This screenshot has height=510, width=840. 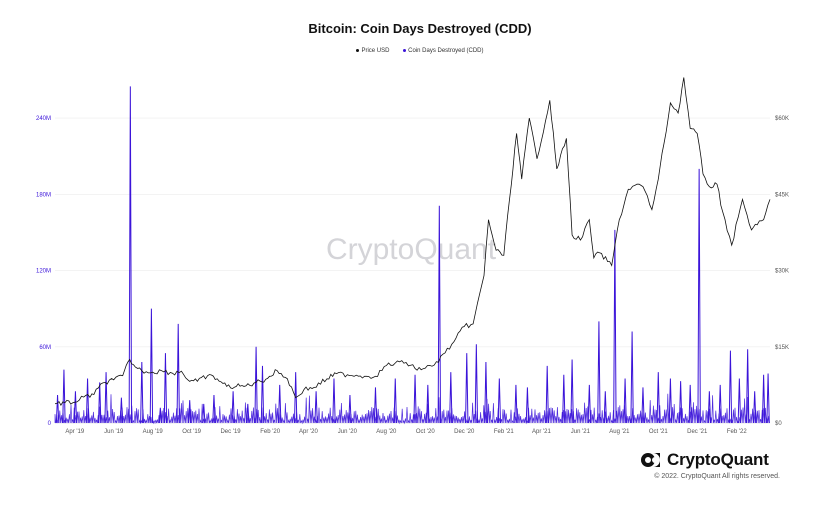 What do you see at coordinates (412, 409) in the screenshot?
I see `cdd-noise-band` at bounding box center [412, 409].